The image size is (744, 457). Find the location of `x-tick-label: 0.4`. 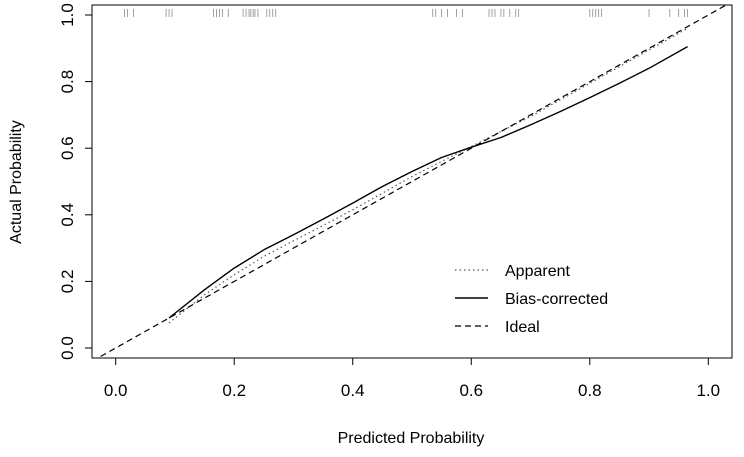

x-tick-label: 0.4 is located at coordinates (353, 390).